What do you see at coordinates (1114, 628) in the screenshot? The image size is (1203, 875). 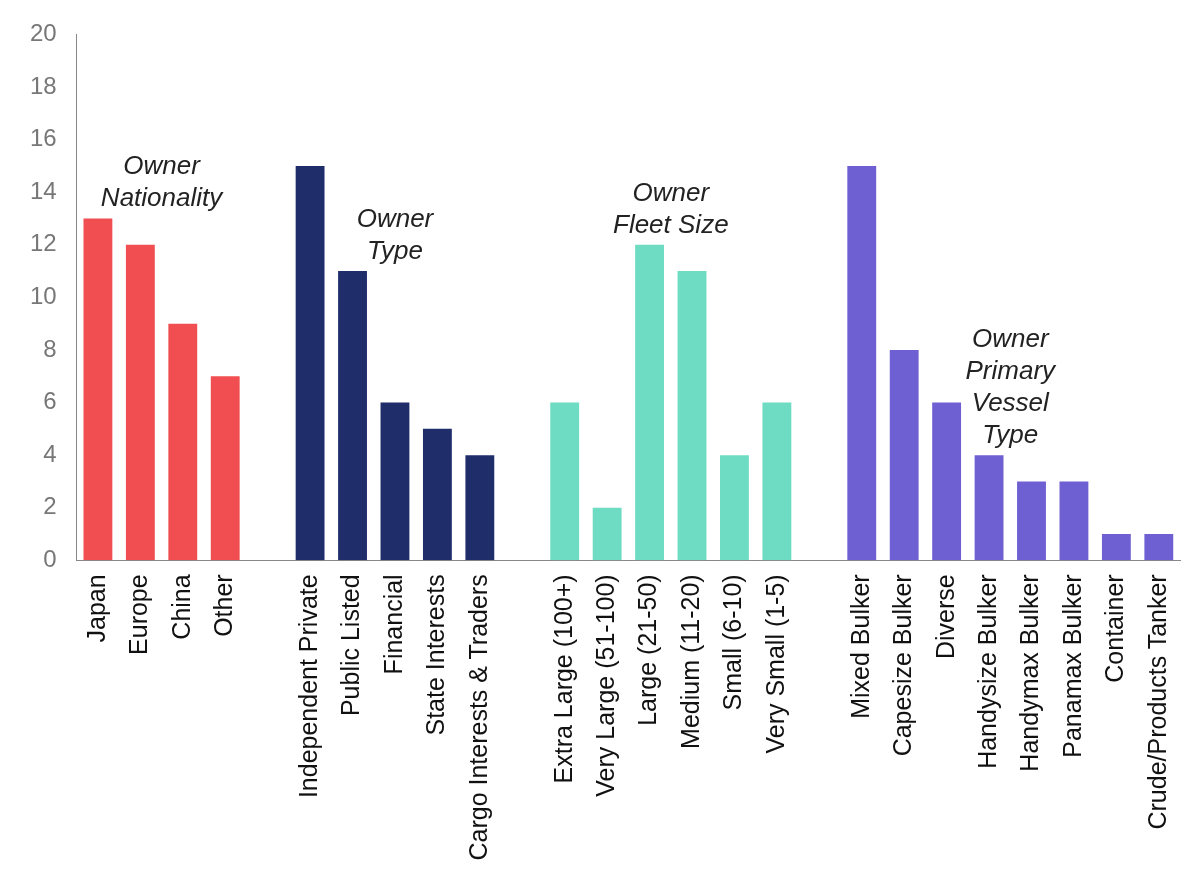 I see `x-tick-label: Container` at bounding box center [1114, 628].